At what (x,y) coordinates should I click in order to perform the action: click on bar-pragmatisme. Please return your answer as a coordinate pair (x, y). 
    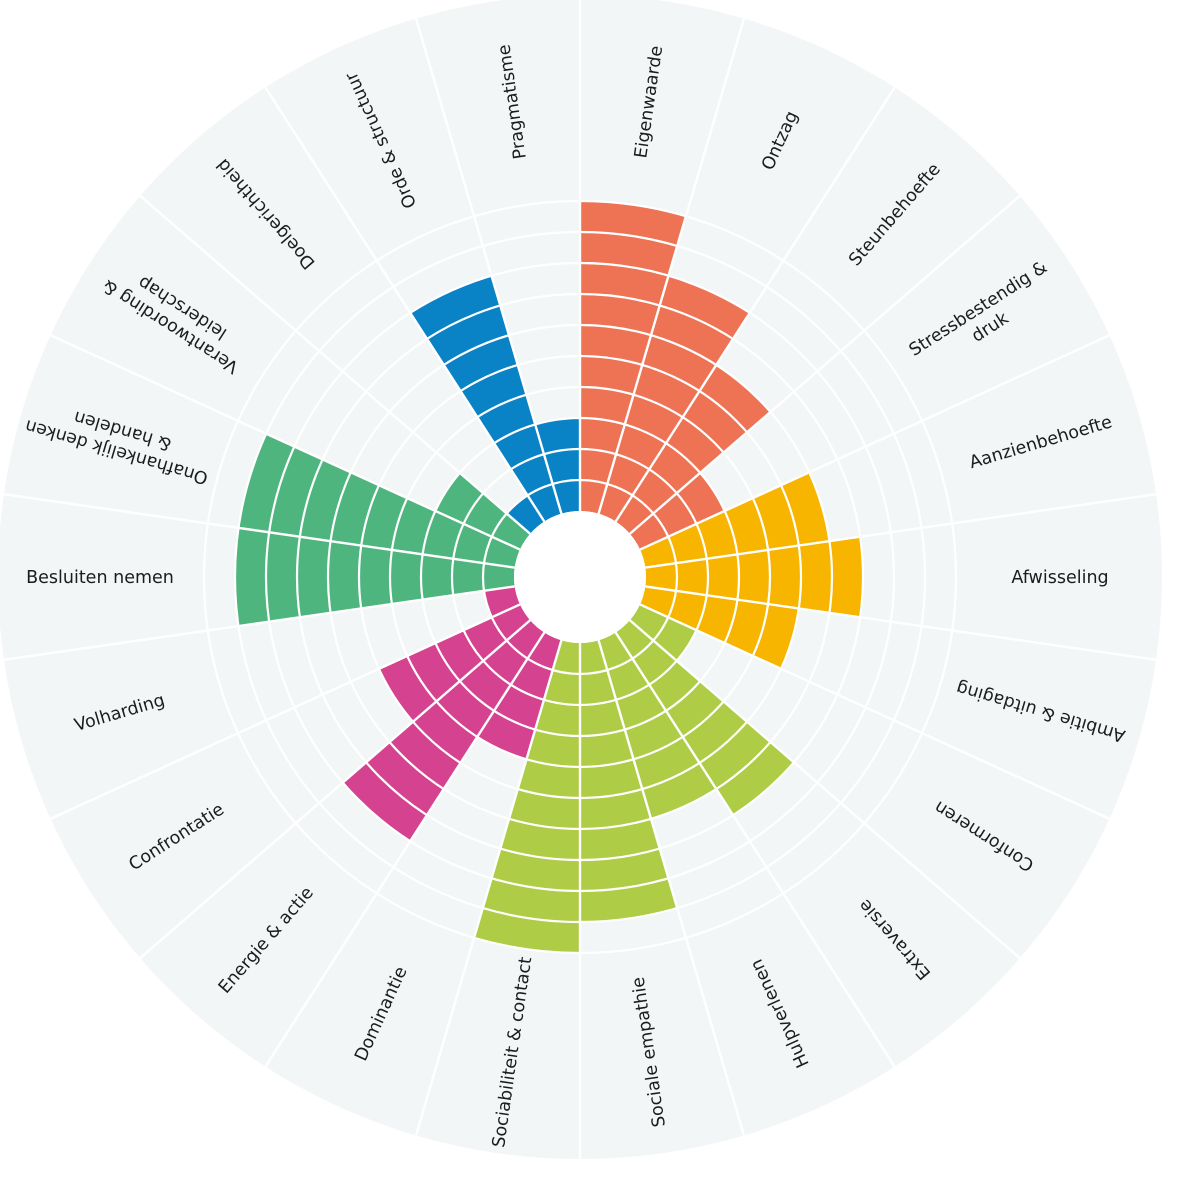
    Looking at the image, I should click on (557, 466).